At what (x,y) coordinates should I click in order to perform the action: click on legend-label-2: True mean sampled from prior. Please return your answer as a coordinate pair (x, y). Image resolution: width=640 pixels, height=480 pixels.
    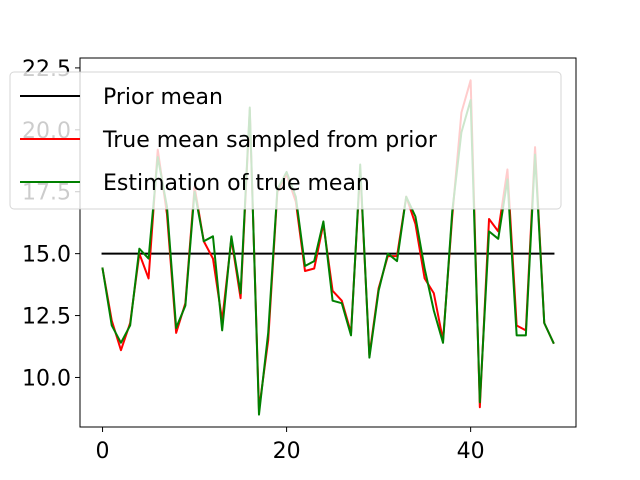
    Looking at the image, I should click on (270, 140).